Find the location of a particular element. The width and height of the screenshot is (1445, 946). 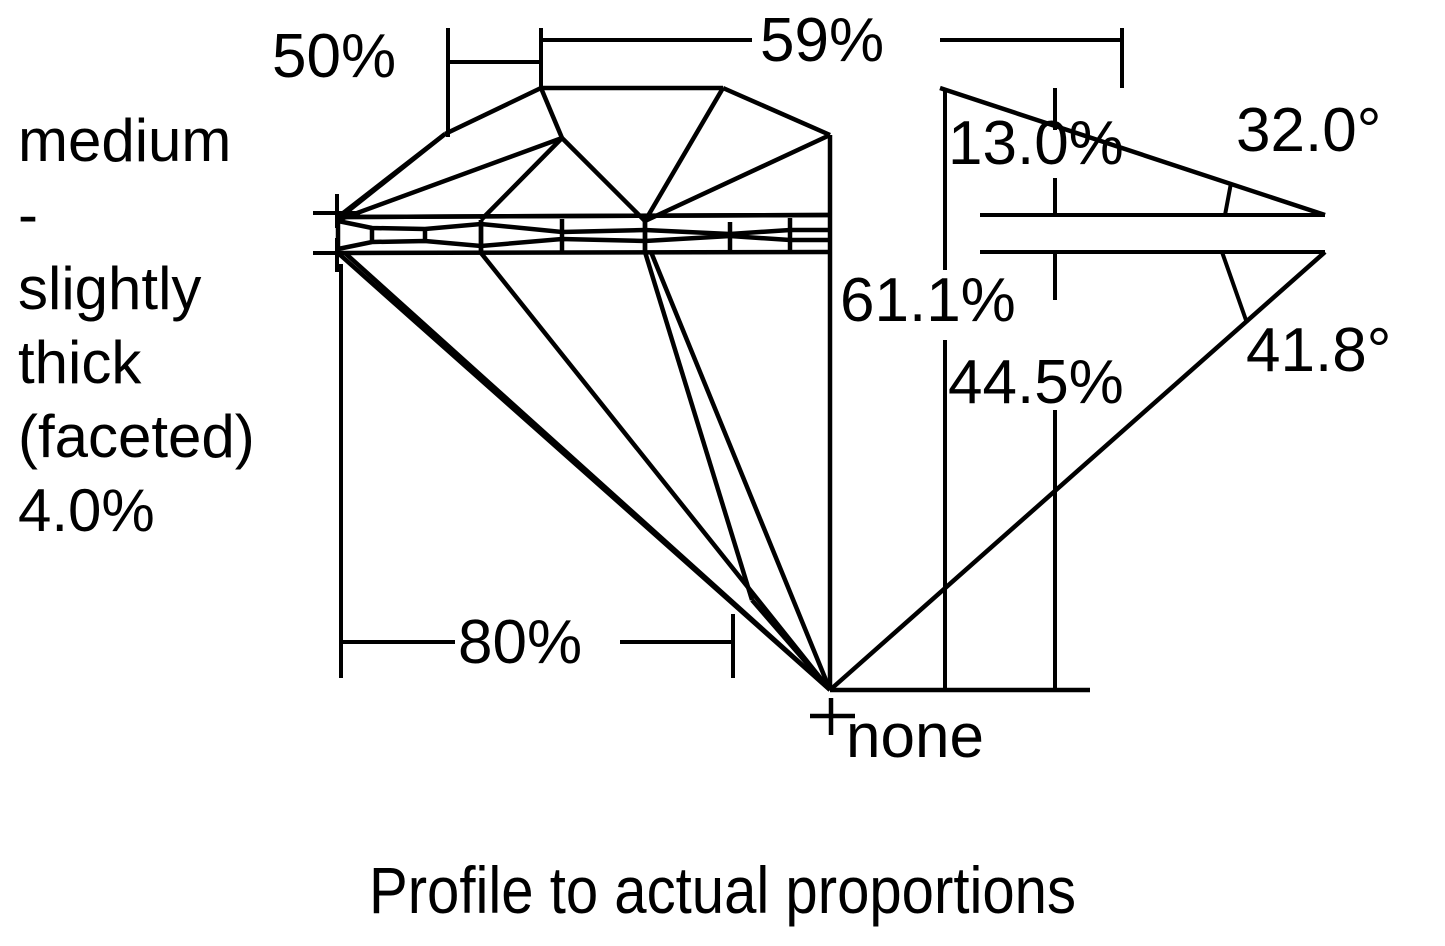

girdle-band is located at coordinates (584, 234).